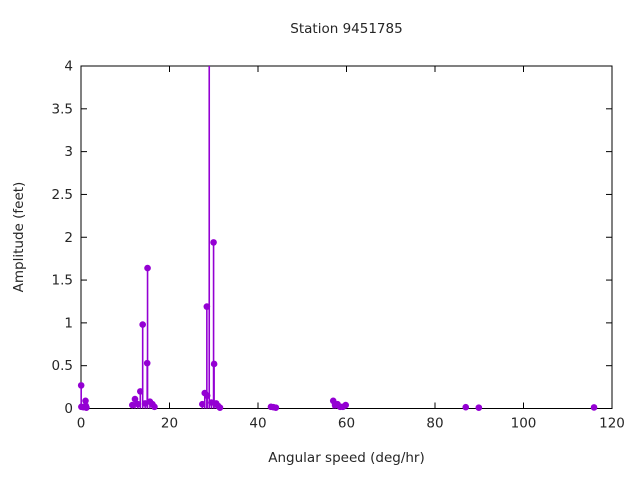 The height and width of the screenshot is (480, 640). I want to click on y-tick-label: 1.5, so click(62, 281).